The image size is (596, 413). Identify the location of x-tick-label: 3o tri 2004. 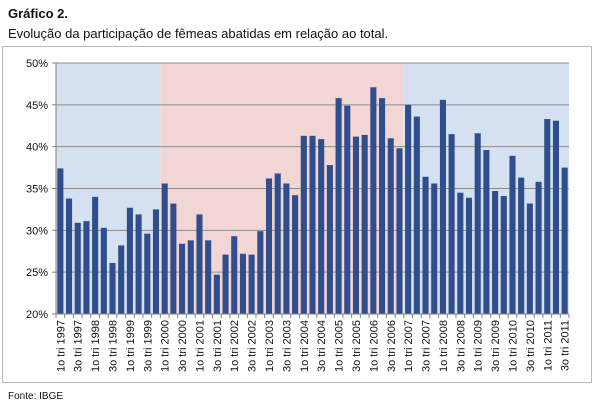
(322, 346).